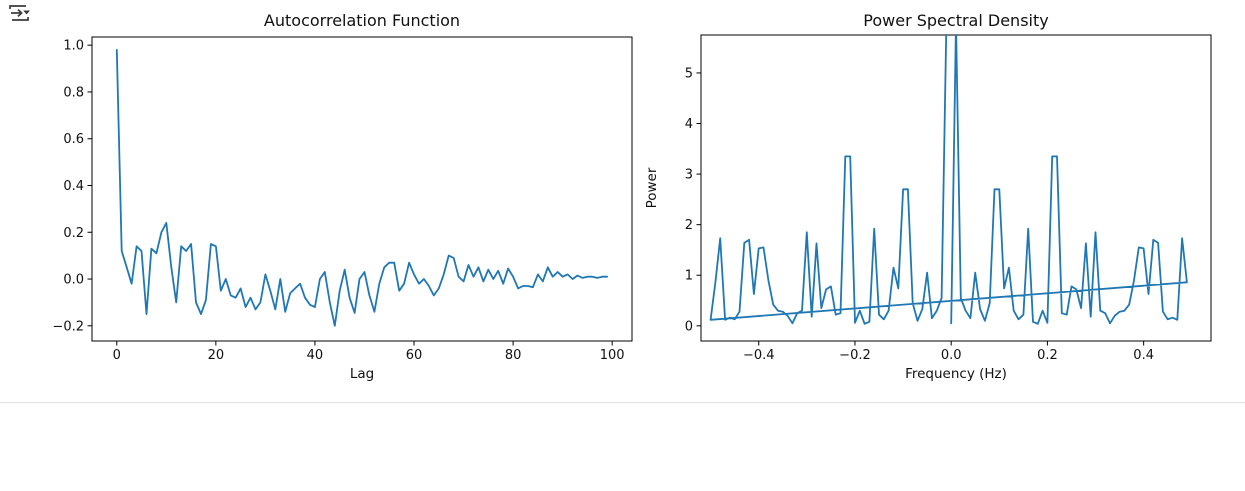 The image size is (1245, 491). I want to click on acf-ytick-label: 0.8, so click(73, 92).